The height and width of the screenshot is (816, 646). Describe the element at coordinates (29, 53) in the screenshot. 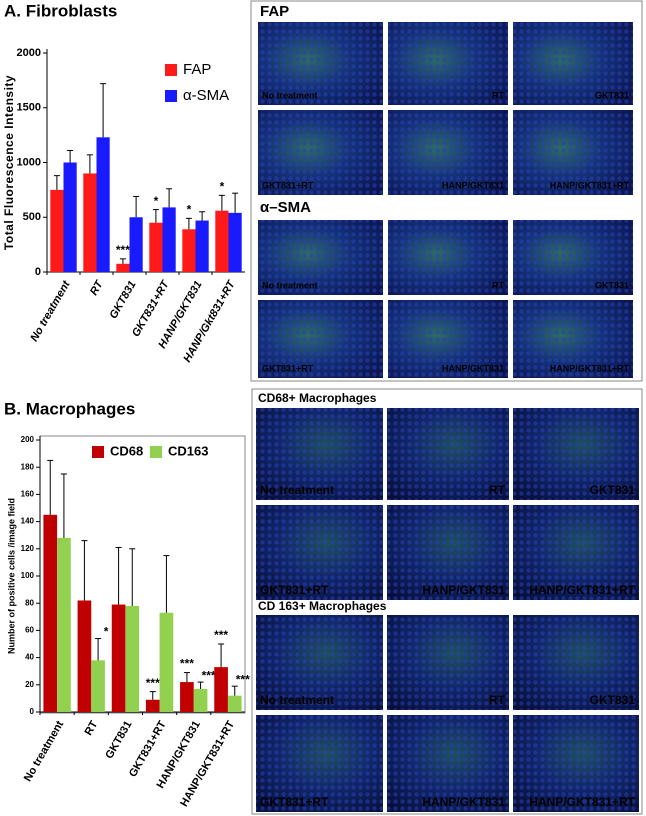

I see `y-tick-label: 2000` at that location.